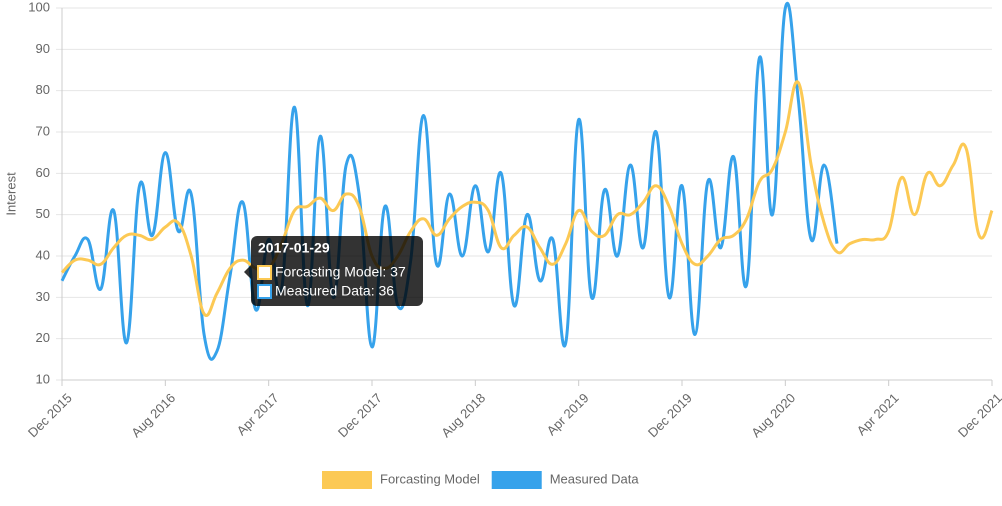 This screenshot has height=506, width=1002. I want to click on x-tick-label: Apr 2019, so click(568, 414).